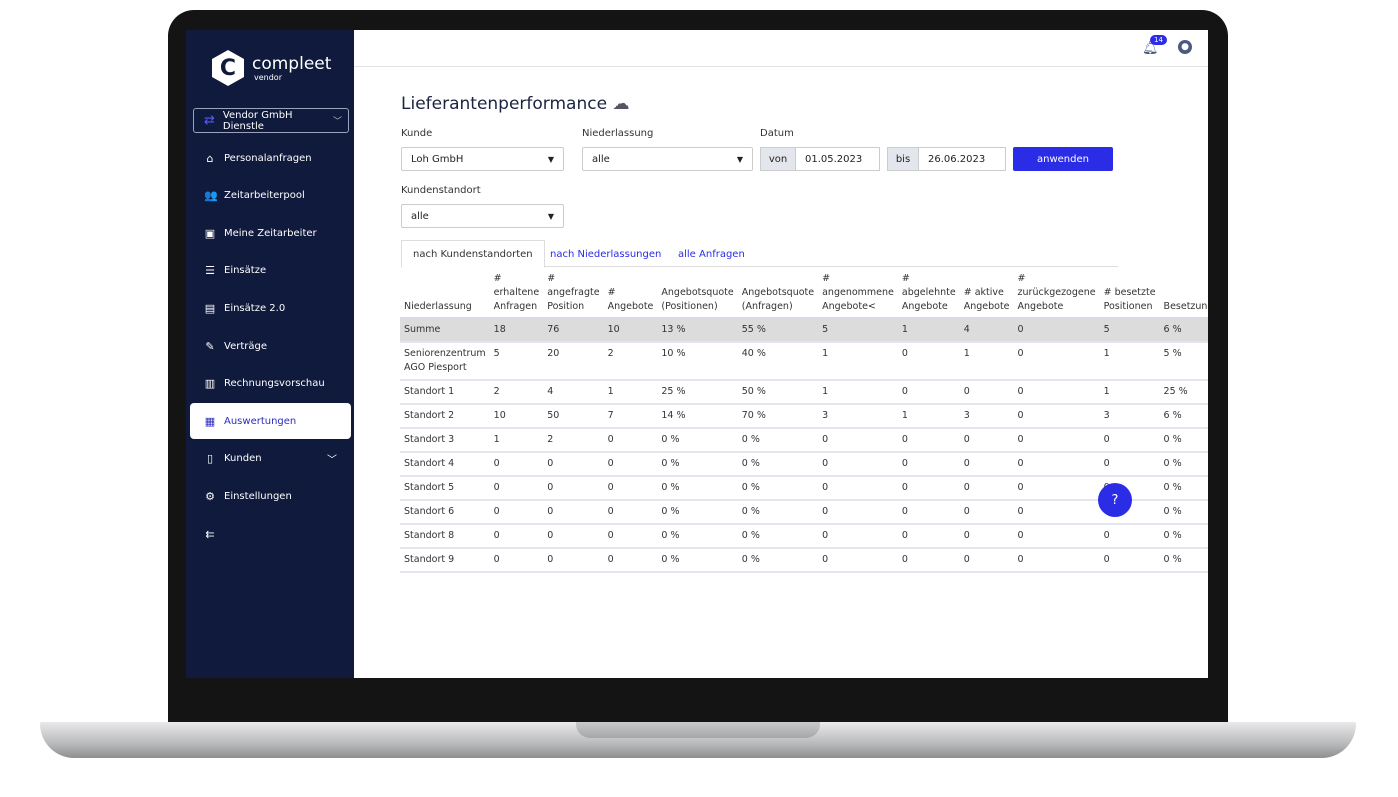  I want to click on sidebar-item-meine-zeitarbeiter: ▣ Meine Zeitarbeiter, so click(270, 233).